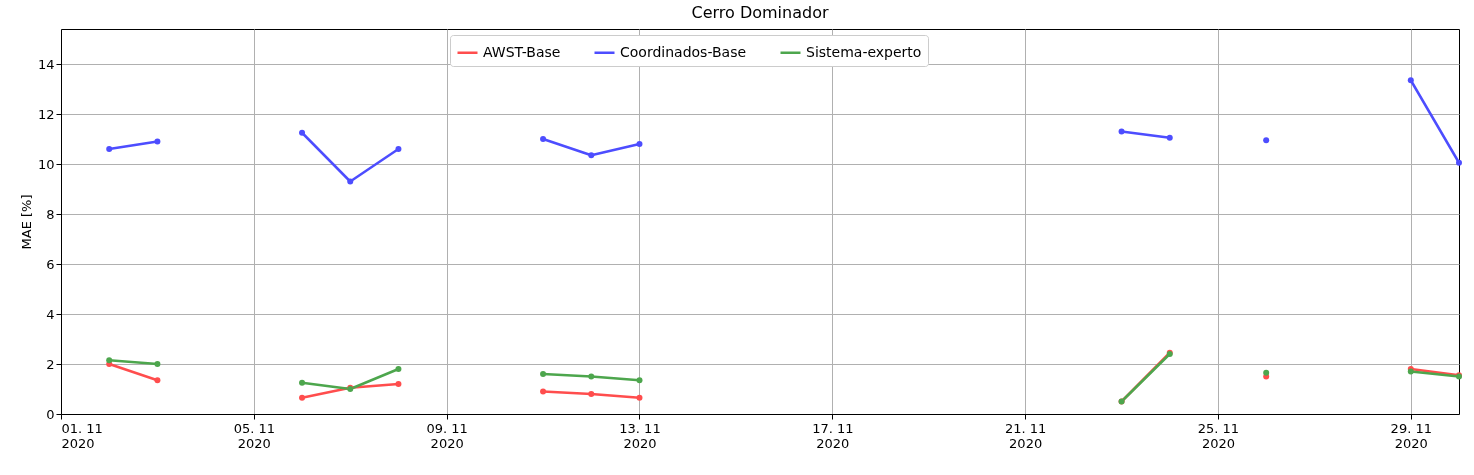 The width and height of the screenshot is (1474, 475). What do you see at coordinates (46, 64) in the screenshot?
I see `y-tick-label: 14` at bounding box center [46, 64].